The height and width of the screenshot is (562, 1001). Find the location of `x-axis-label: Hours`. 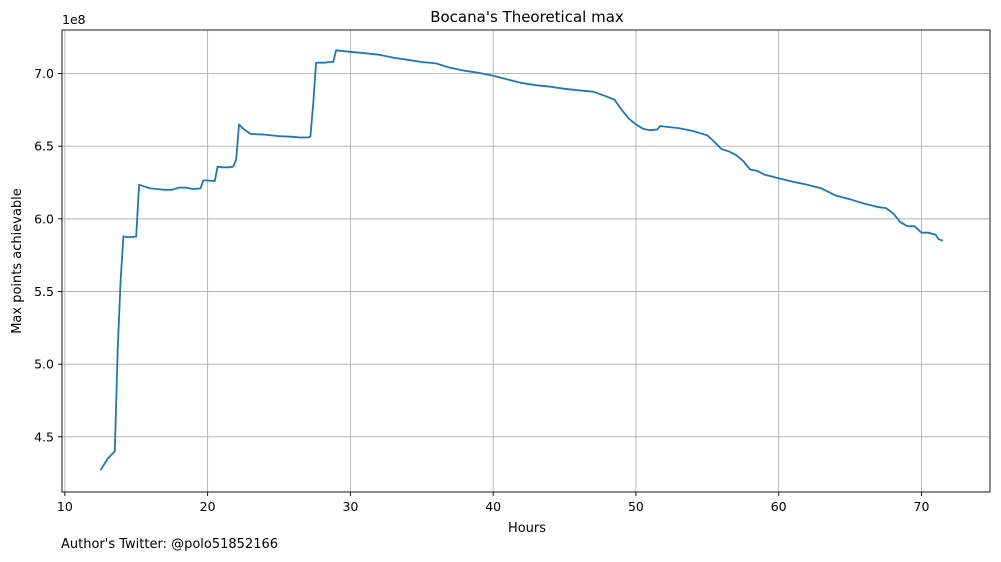

x-axis-label: Hours is located at coordinates (527, 528).